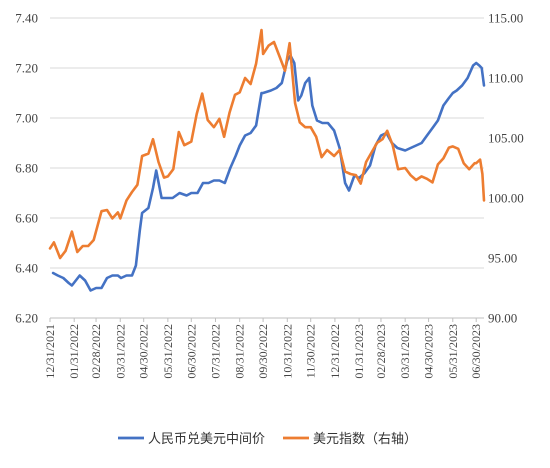 The width and height of the screenshot is (550, 468). What do you see at coordinates (26, 68) in the screenshot?
I see `y-left-tick-label: 7.20` at bounding box center [26, 68].